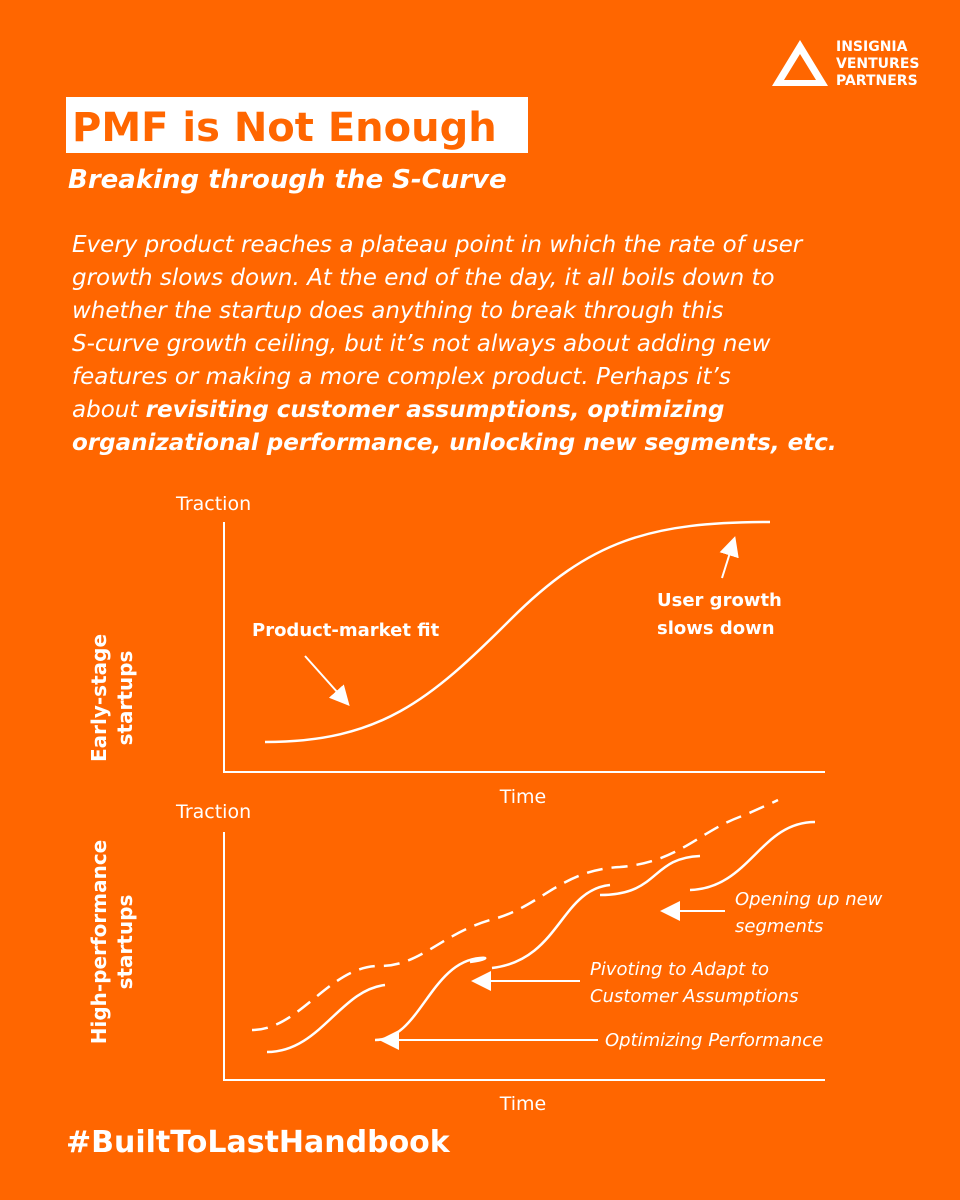  Describe the element at coordinates (877, 81) in the screenshot. I see `logo-text: PARTNERS` at that location.